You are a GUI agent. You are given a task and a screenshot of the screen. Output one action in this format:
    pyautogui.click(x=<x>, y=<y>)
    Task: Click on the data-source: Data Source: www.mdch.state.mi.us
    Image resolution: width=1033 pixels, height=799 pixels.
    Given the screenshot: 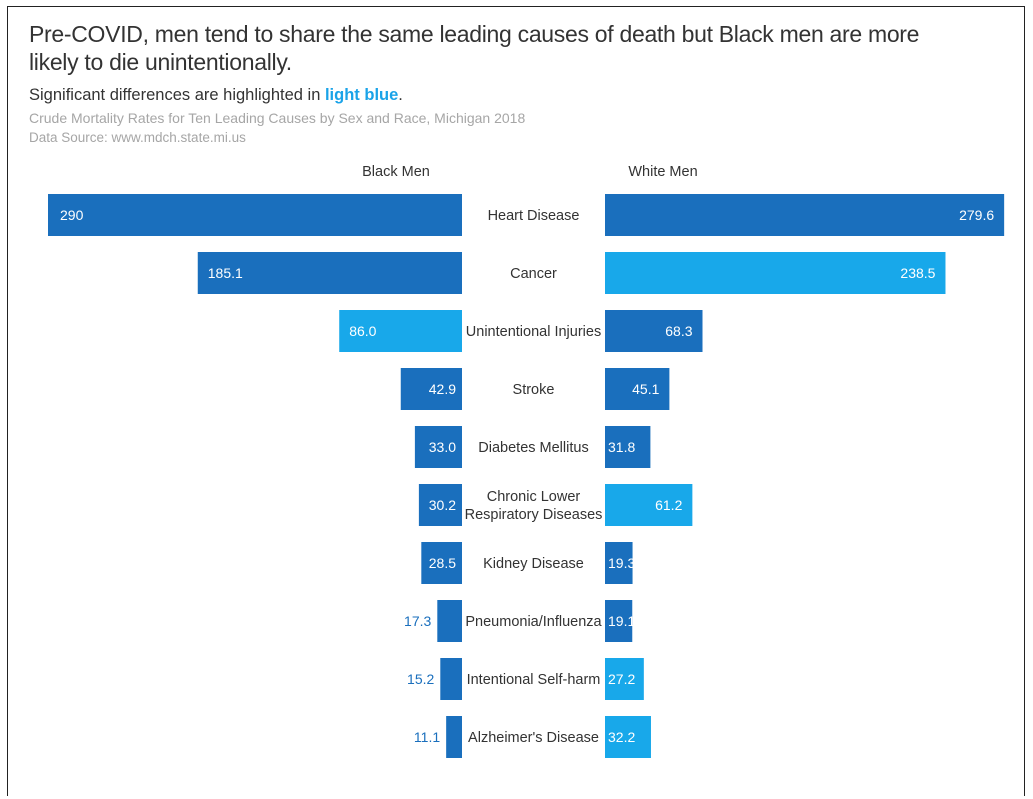 What is the action you would take?
    pyautogui.click(x=137, y=137)
    